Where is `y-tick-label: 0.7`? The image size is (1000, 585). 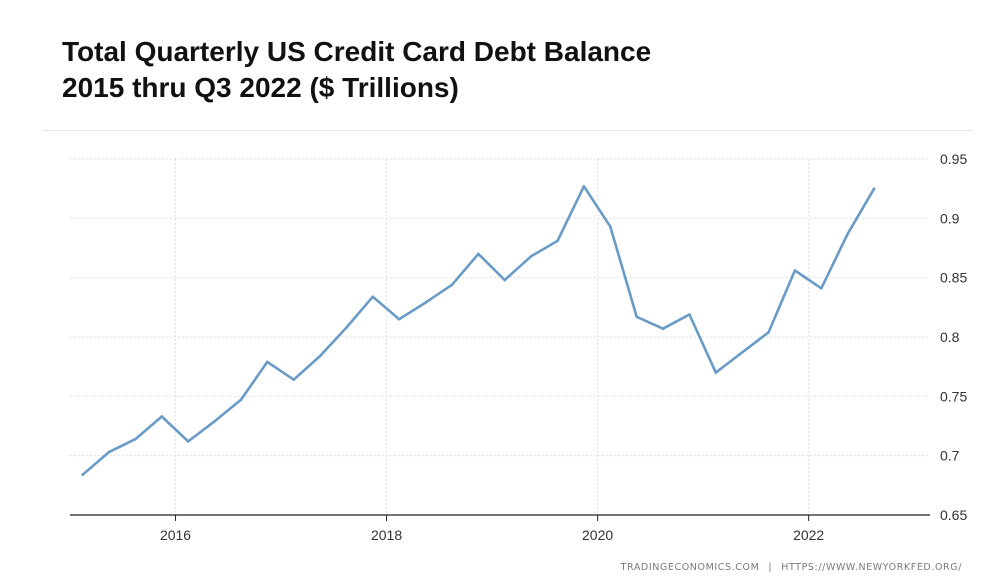 y-tick-label: 0.7 is located at coordinates (950, 456).